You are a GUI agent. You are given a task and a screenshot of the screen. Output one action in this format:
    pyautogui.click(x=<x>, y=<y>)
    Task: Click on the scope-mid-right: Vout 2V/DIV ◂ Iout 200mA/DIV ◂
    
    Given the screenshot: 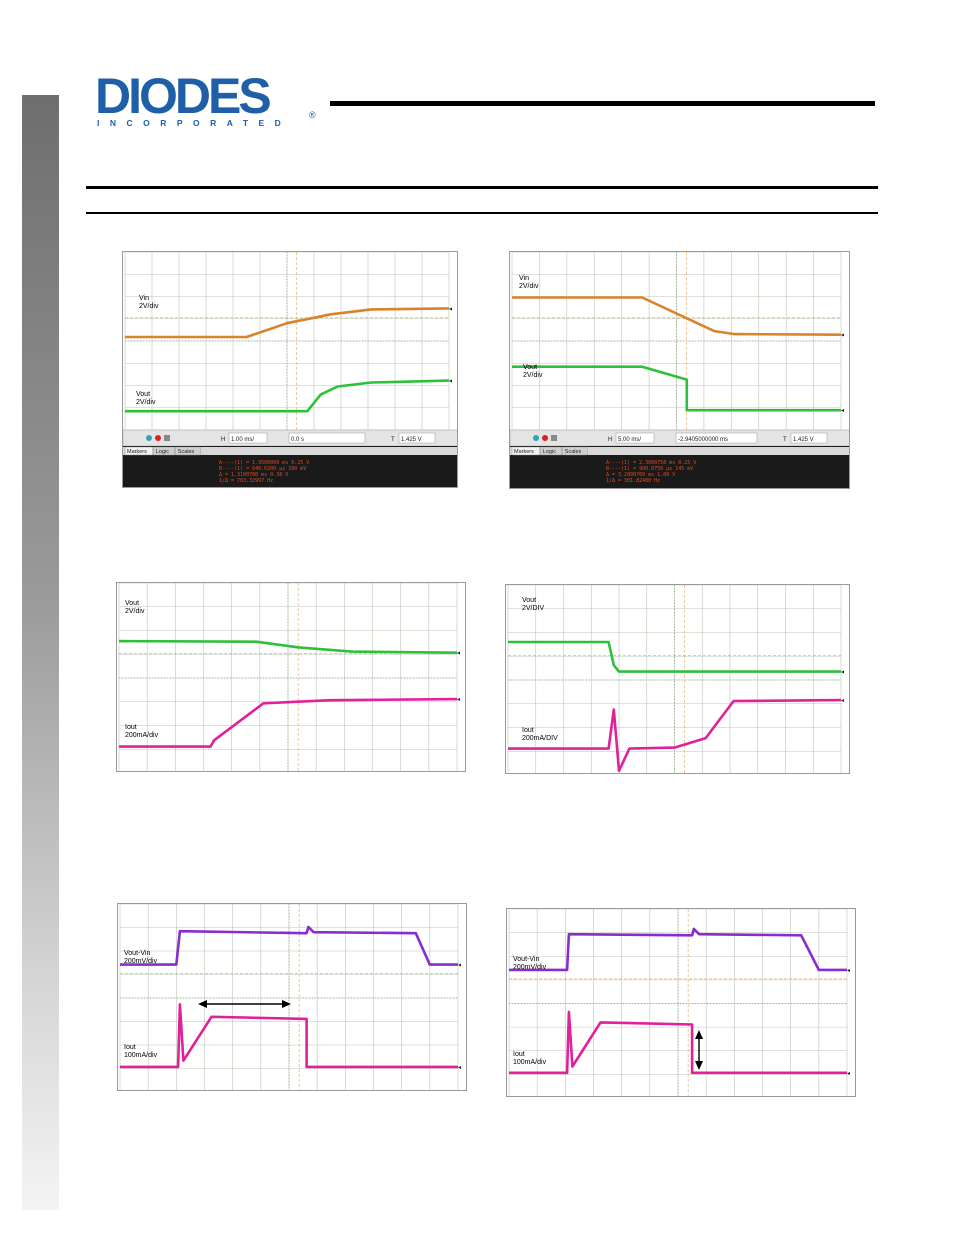 What is the action you would take?
    pyautogui.click(x=677, y=679)
    